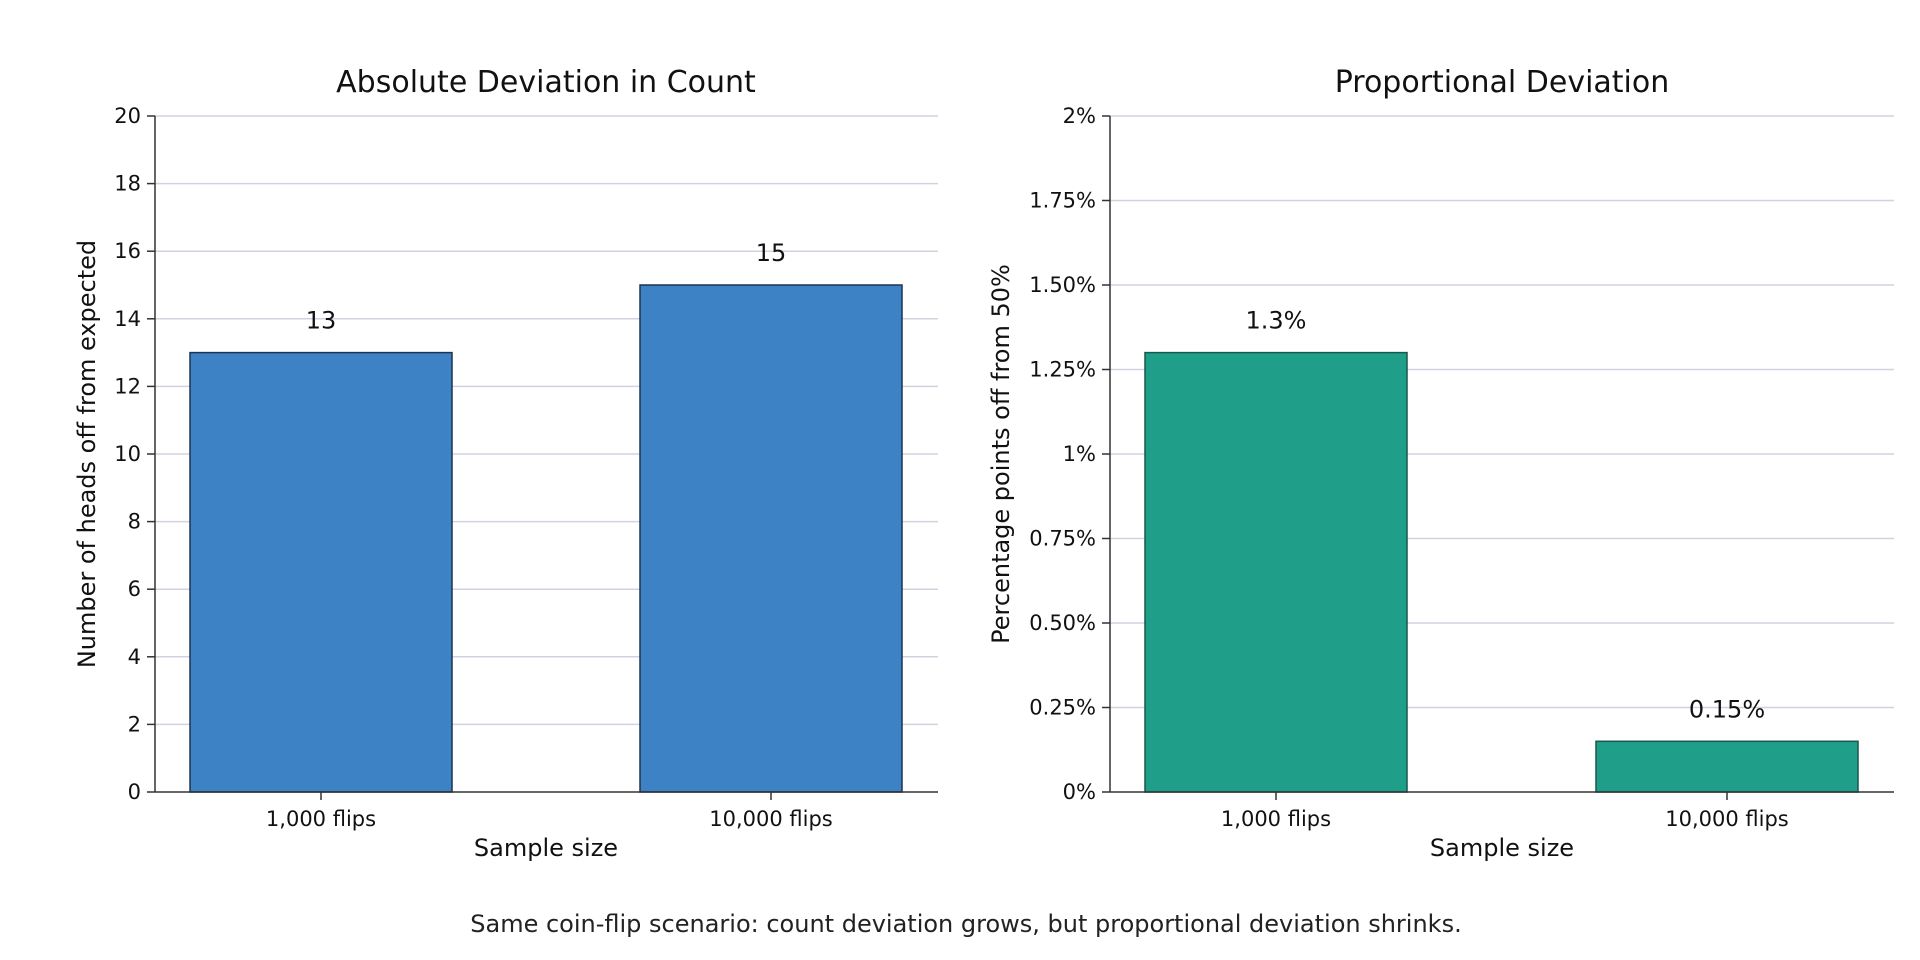 Image resolution: width=1920 pixels, height=960 pixels. Describe the element at coordinates (1502, 848) in the screenshot. I see `chart-right-x-axis-label: Sample size` at that location.